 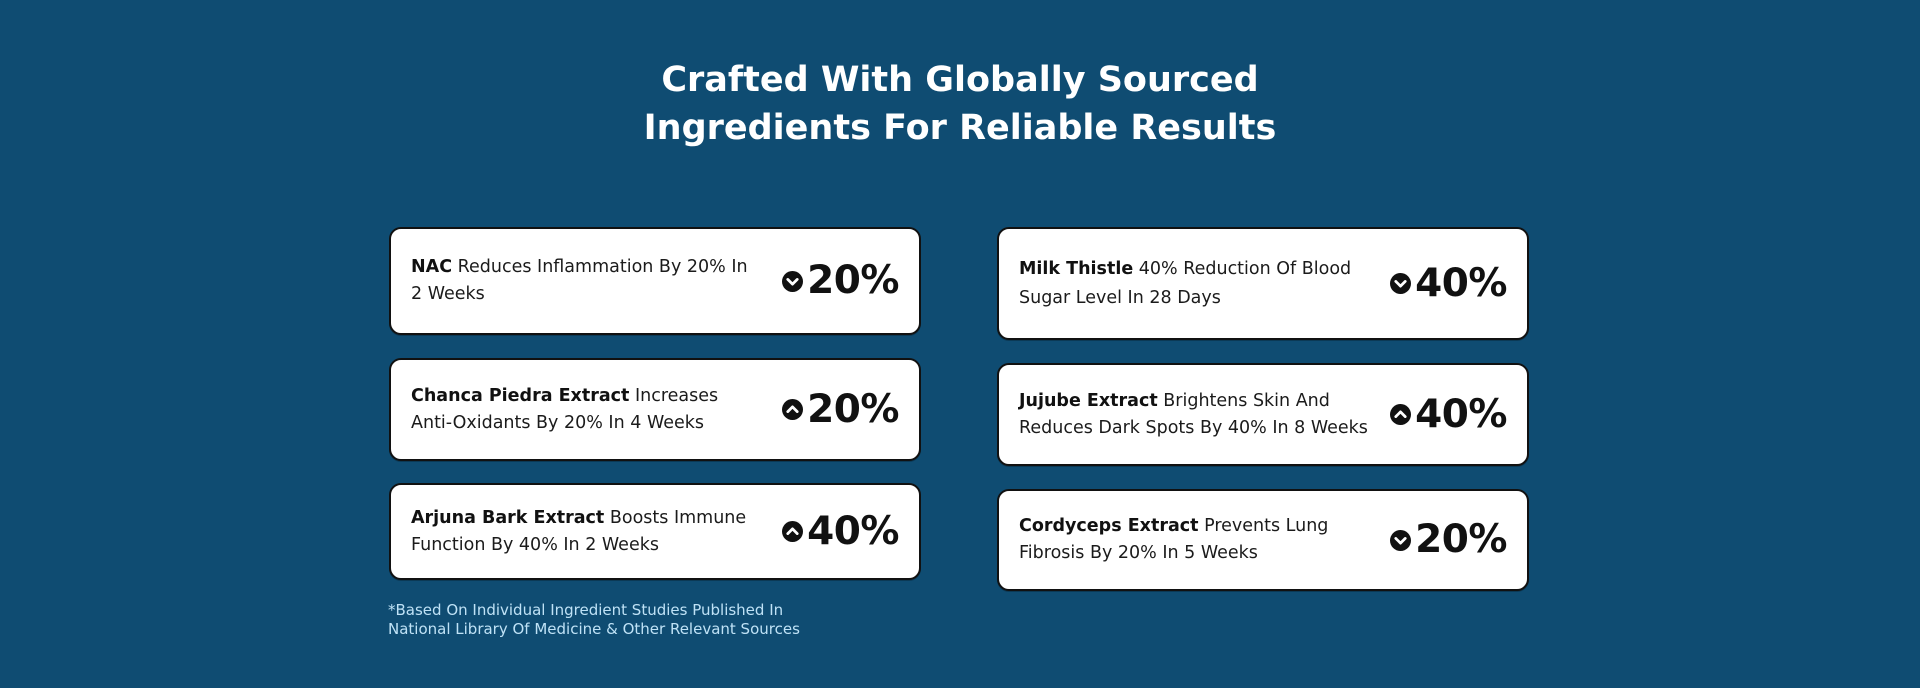 What do you see at coordinates (960, 128) in the screenshot?
I see `page-title-line-2: Ingredients For Reliable Results` at bounding box center [960, 128].